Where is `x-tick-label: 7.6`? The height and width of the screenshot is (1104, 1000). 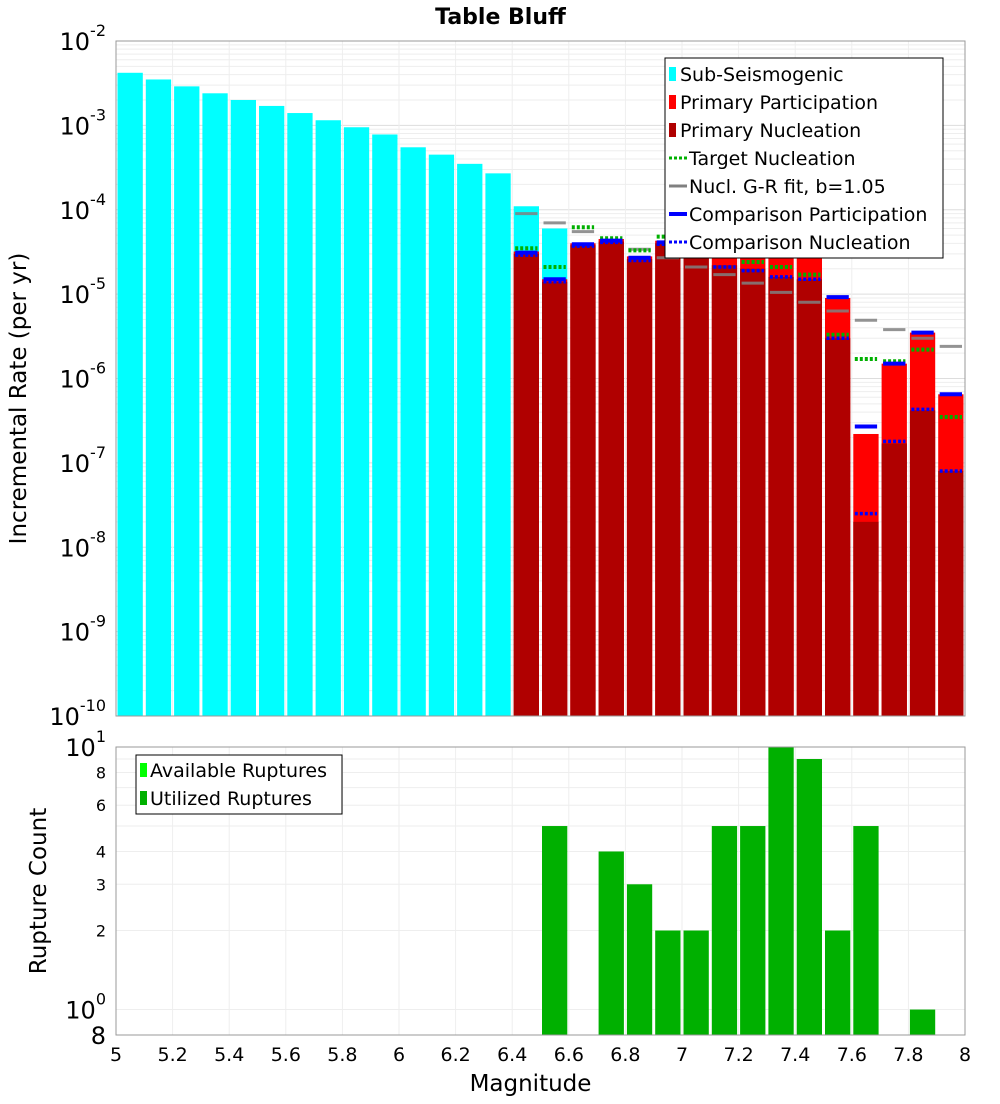
x-tick-label: 7.6 is located at coordinates (852, 1055).